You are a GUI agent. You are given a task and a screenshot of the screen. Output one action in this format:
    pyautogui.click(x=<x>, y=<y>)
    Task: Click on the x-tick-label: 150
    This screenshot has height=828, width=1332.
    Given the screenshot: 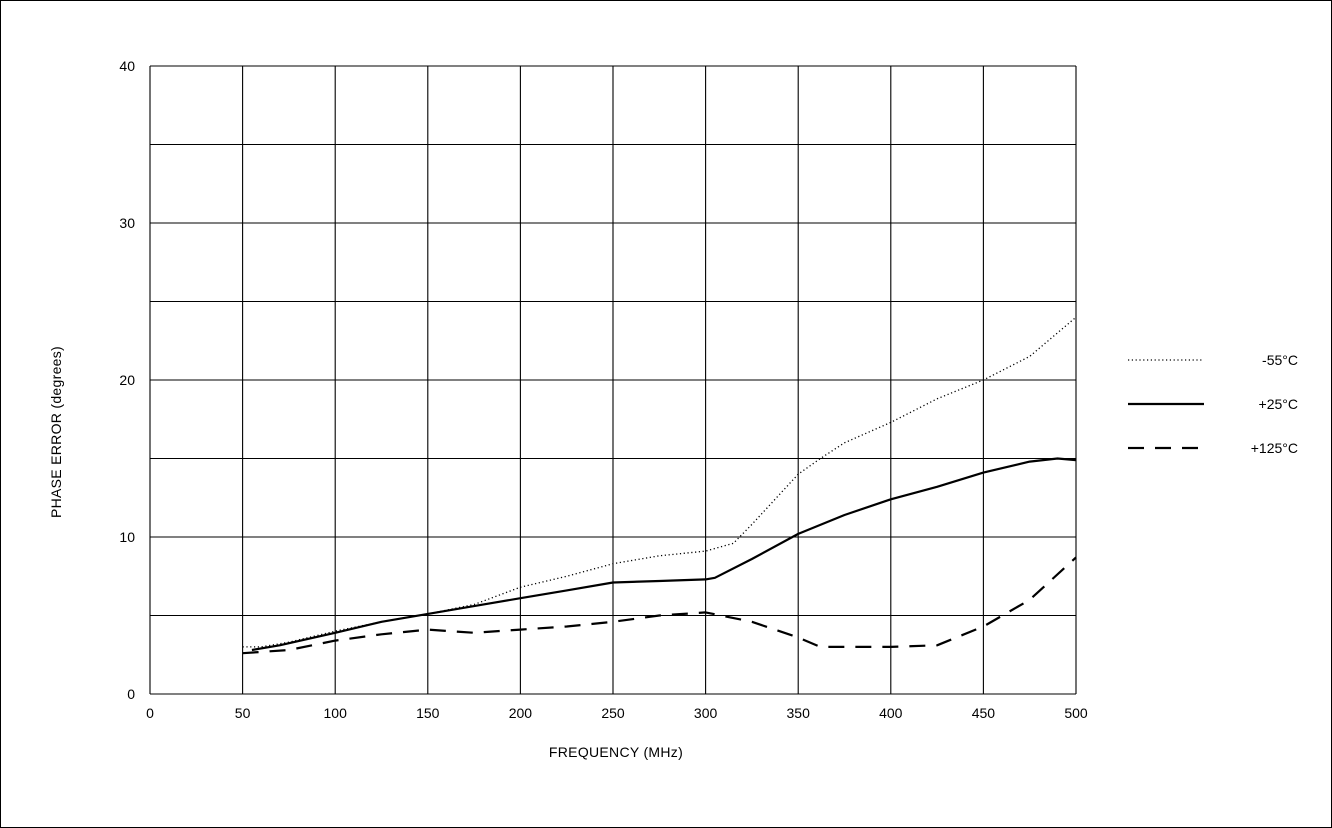 What is the action you would take?
    pyautogui.click(x=428, y=713)
    